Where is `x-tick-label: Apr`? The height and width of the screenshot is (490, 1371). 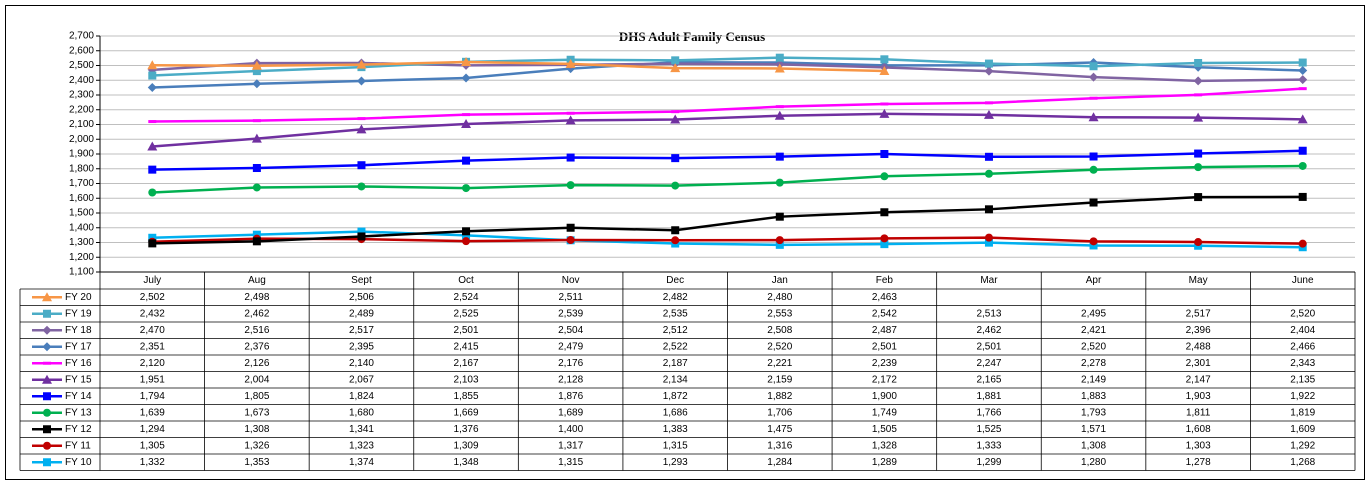
x-tick-label: Apr is located at coordinates (1094, 280).